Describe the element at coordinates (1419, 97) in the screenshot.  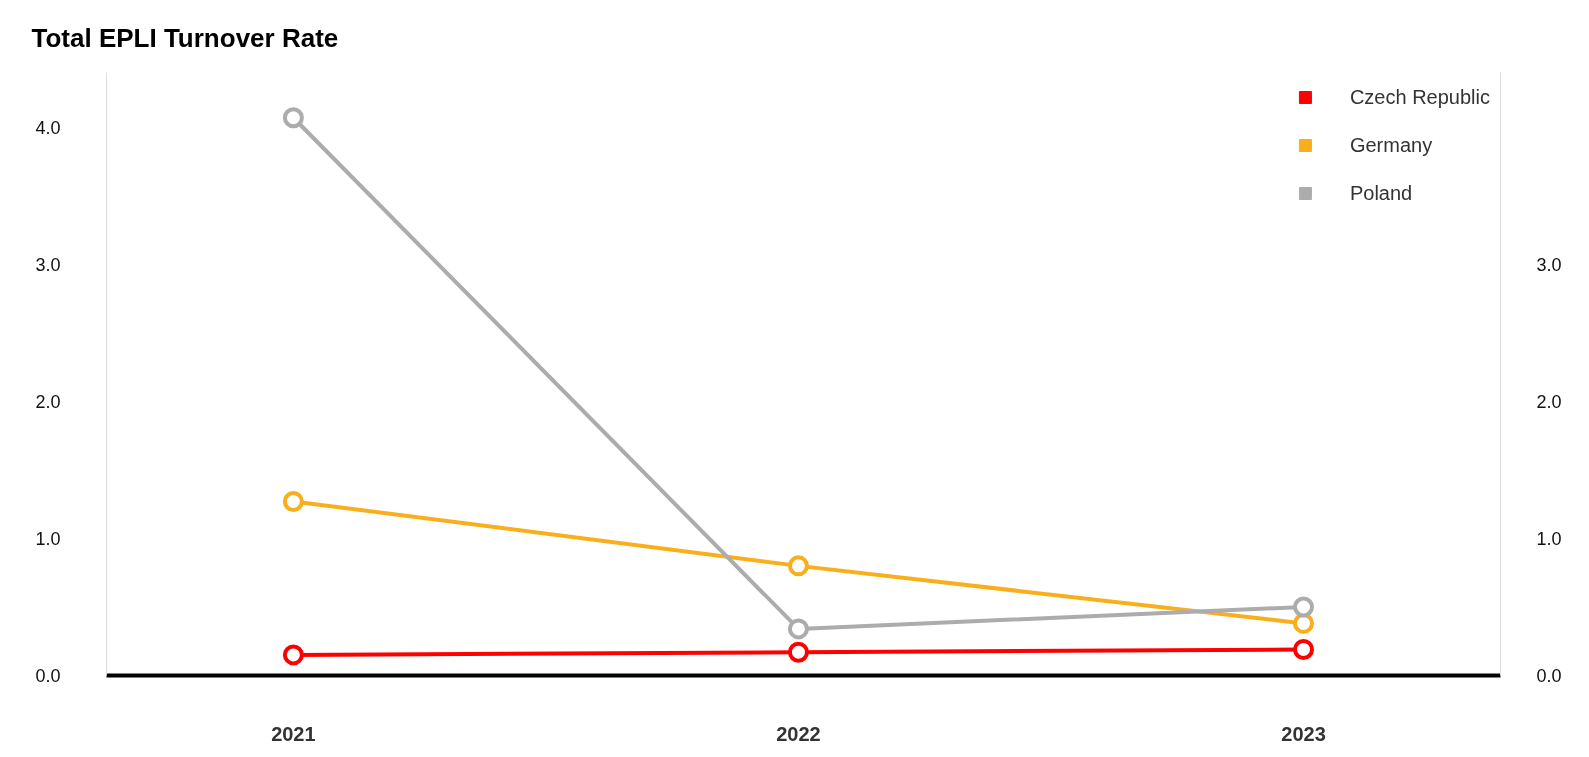
I see `legend-label: Czech Republic` at that location.